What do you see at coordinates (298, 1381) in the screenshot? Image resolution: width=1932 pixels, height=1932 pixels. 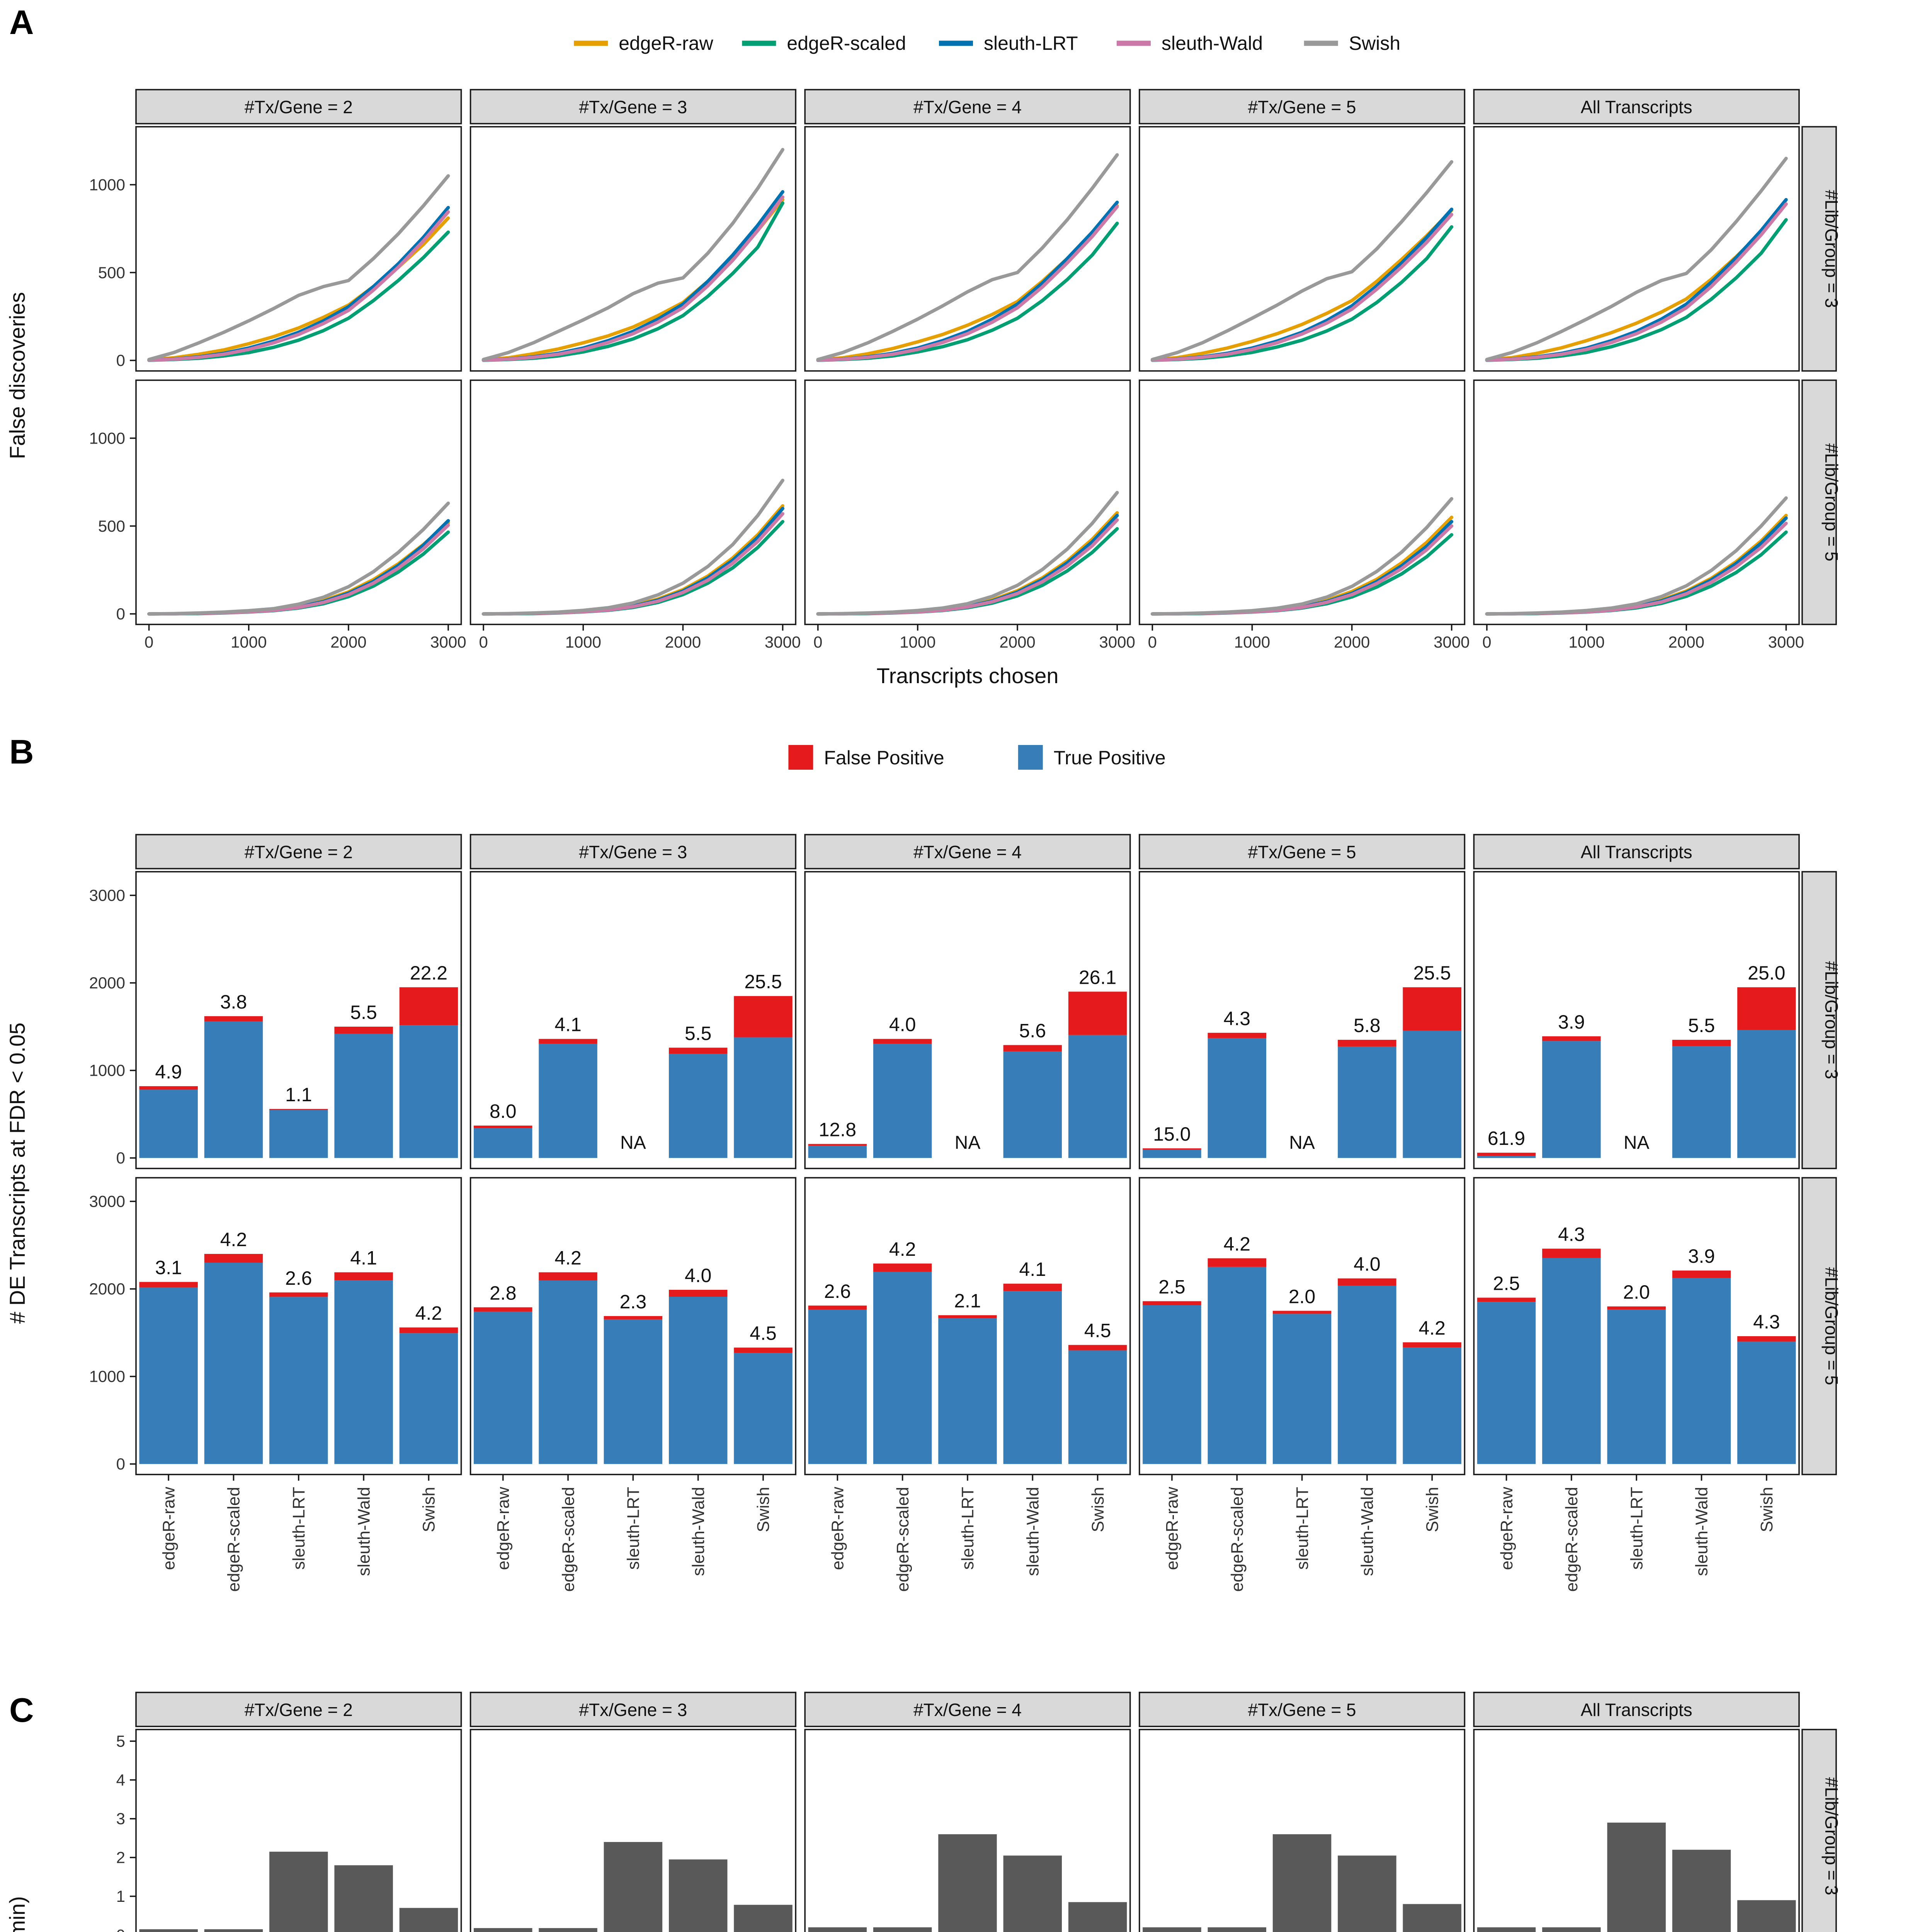 I see `bar-true-positive-sleuth-LRT` at bounding box center [298, 1381].